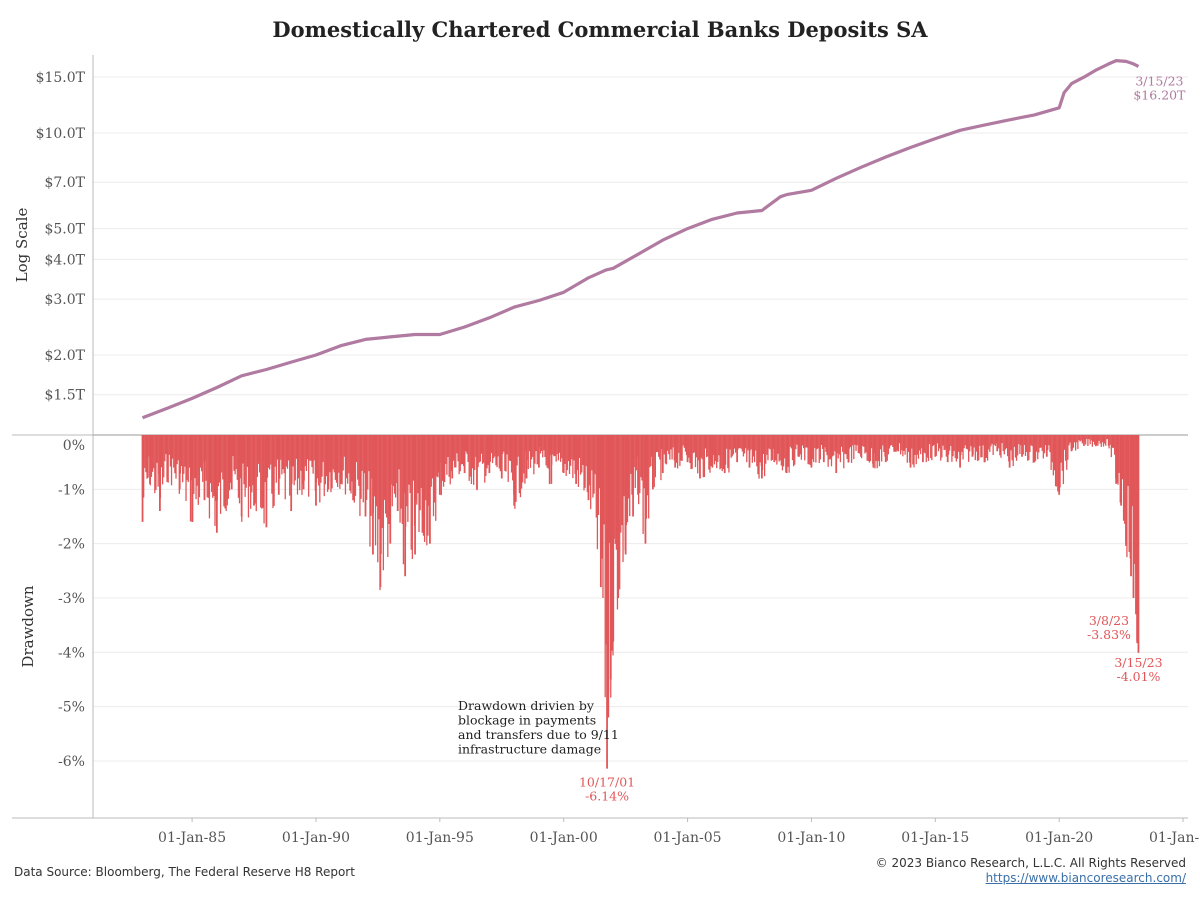 This screenshot has width=1200, height=900. What do you see at coordinates (1109, 634) in the screenshot?
I see `mark-3-8-23-label-line: -3.83%` at bounding box center [1109, 634].